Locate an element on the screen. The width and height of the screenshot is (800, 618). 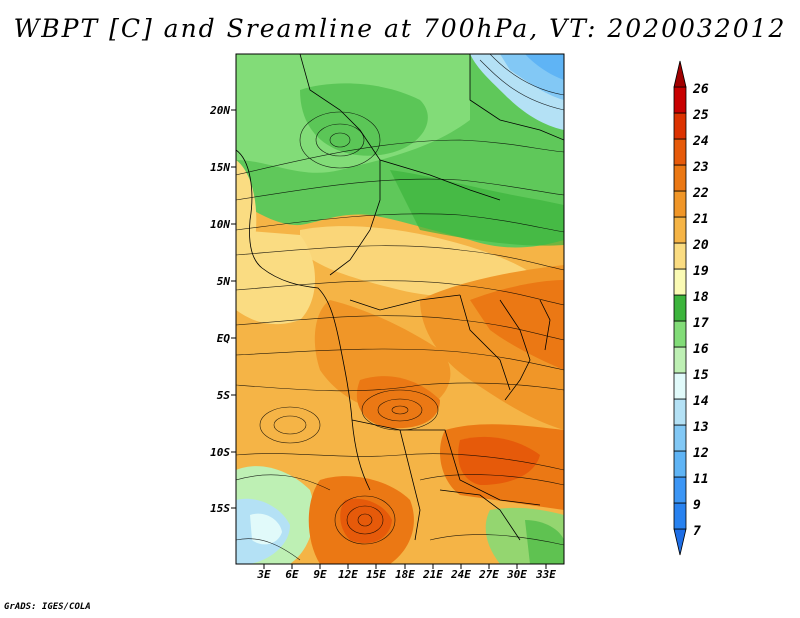
lon-label: 27E is located at coordinates (488, 574).